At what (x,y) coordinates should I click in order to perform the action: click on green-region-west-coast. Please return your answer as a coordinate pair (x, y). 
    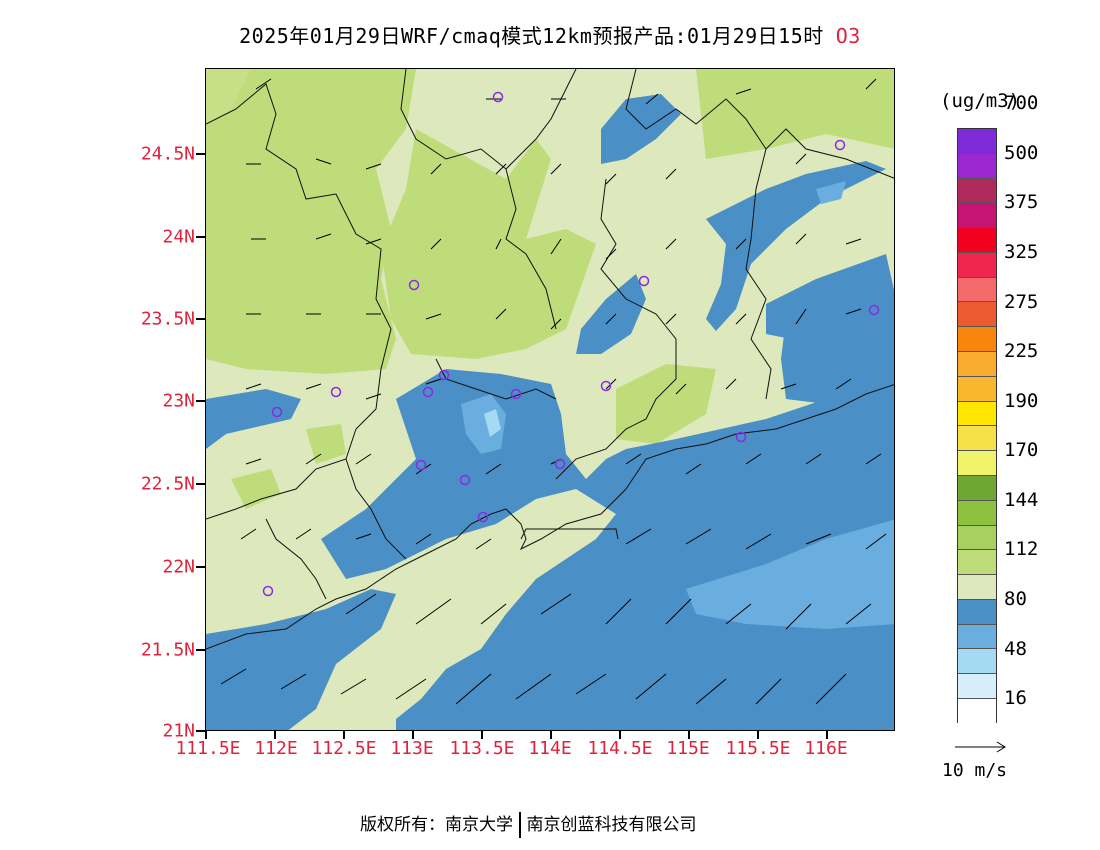
    Looking at the image, I should click on (326, 444).